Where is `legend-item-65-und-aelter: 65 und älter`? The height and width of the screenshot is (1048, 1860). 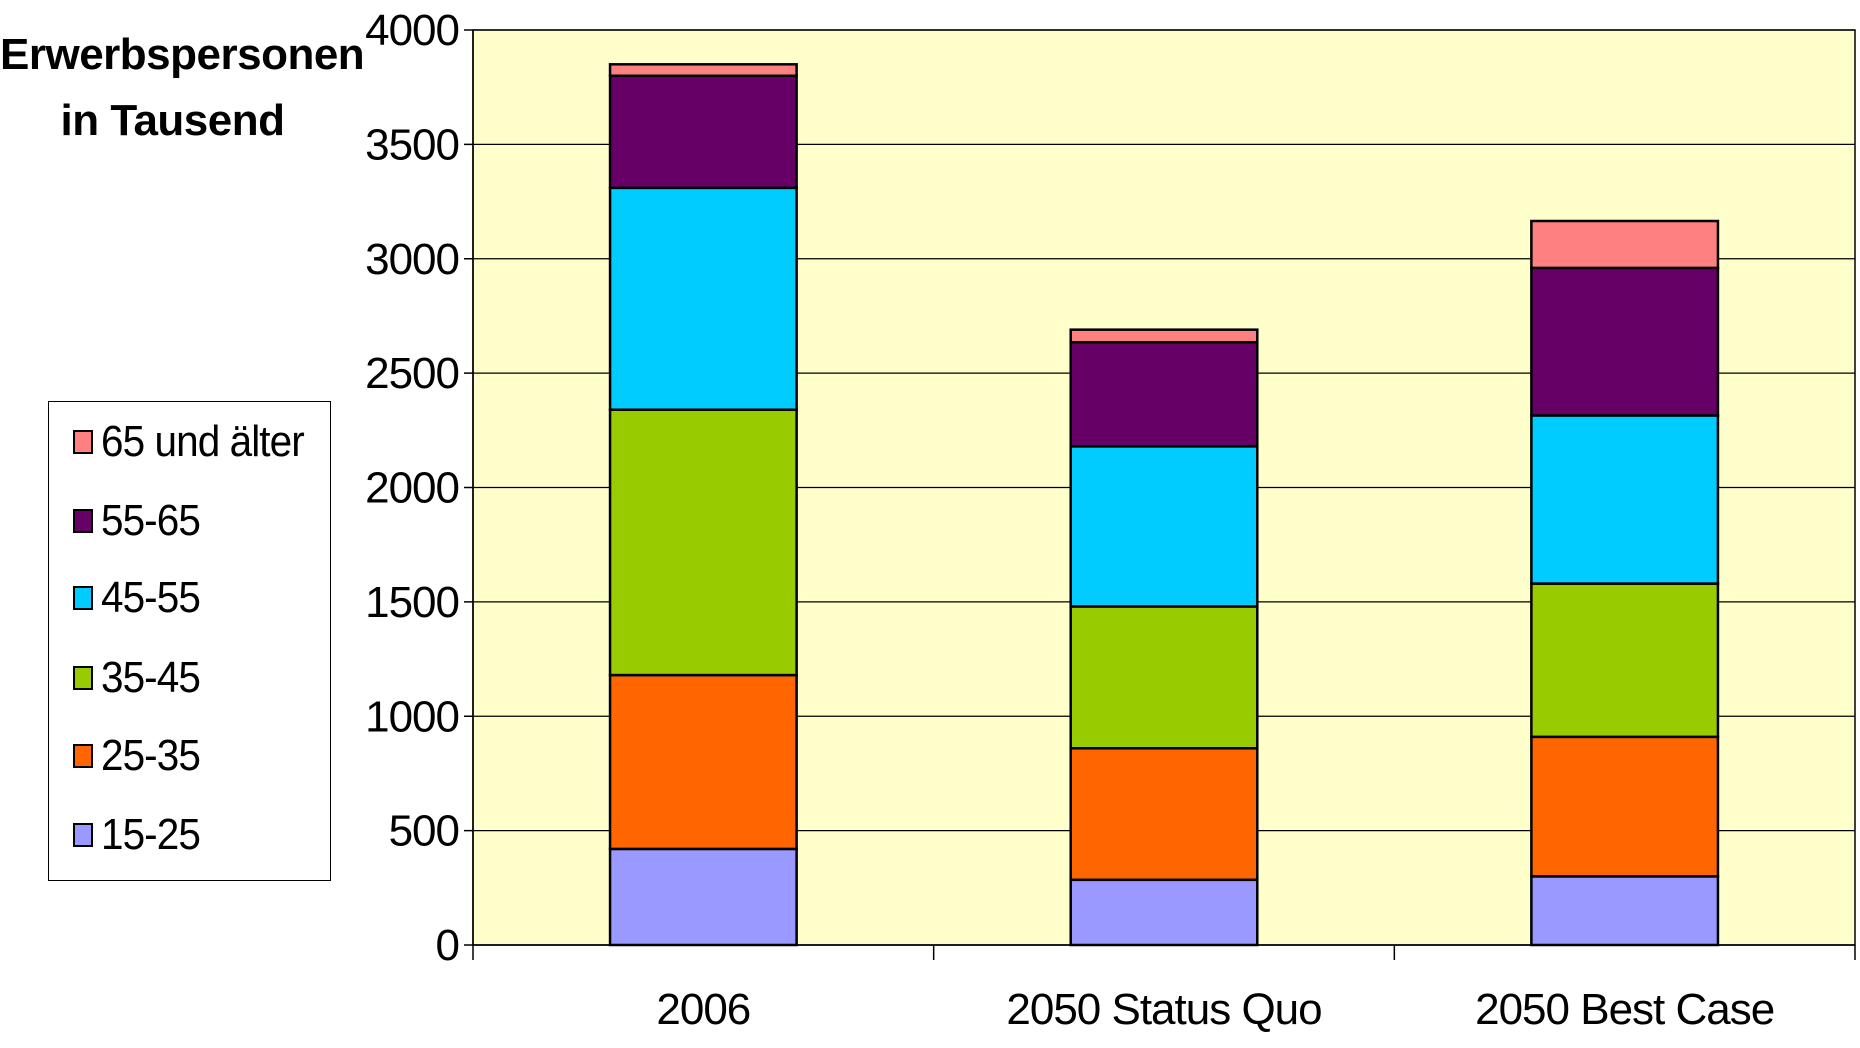 legend-item-65-und-aelter: 65 und älter is located at coordinates (197, 441).